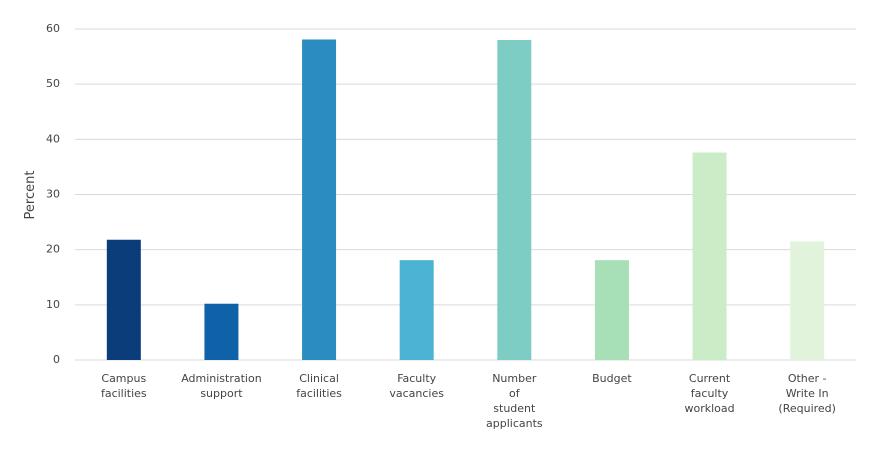  I want to click on x-tick-label-line: vacancies, so click(416, 393).